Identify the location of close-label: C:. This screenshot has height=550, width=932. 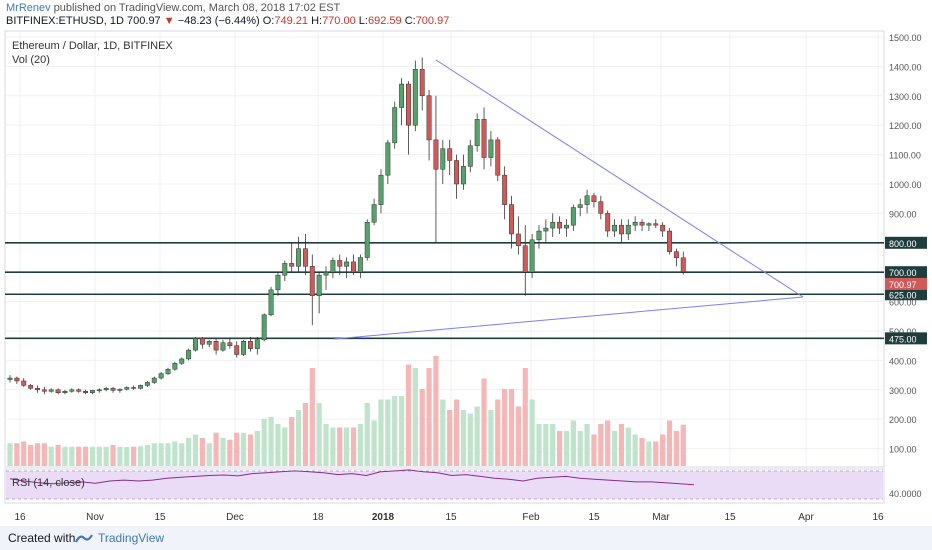
(410, 21).